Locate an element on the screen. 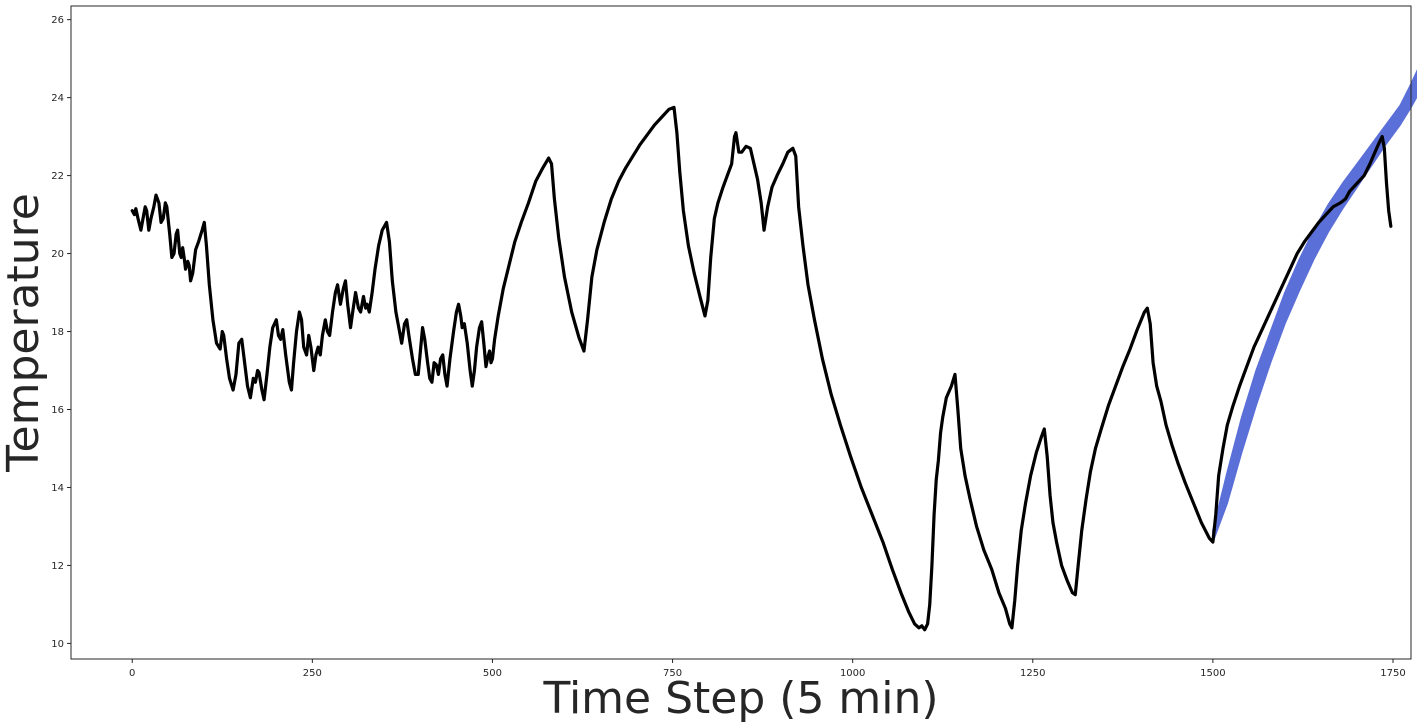  y-tick-label: 24 is located at coordinates (57, 98).